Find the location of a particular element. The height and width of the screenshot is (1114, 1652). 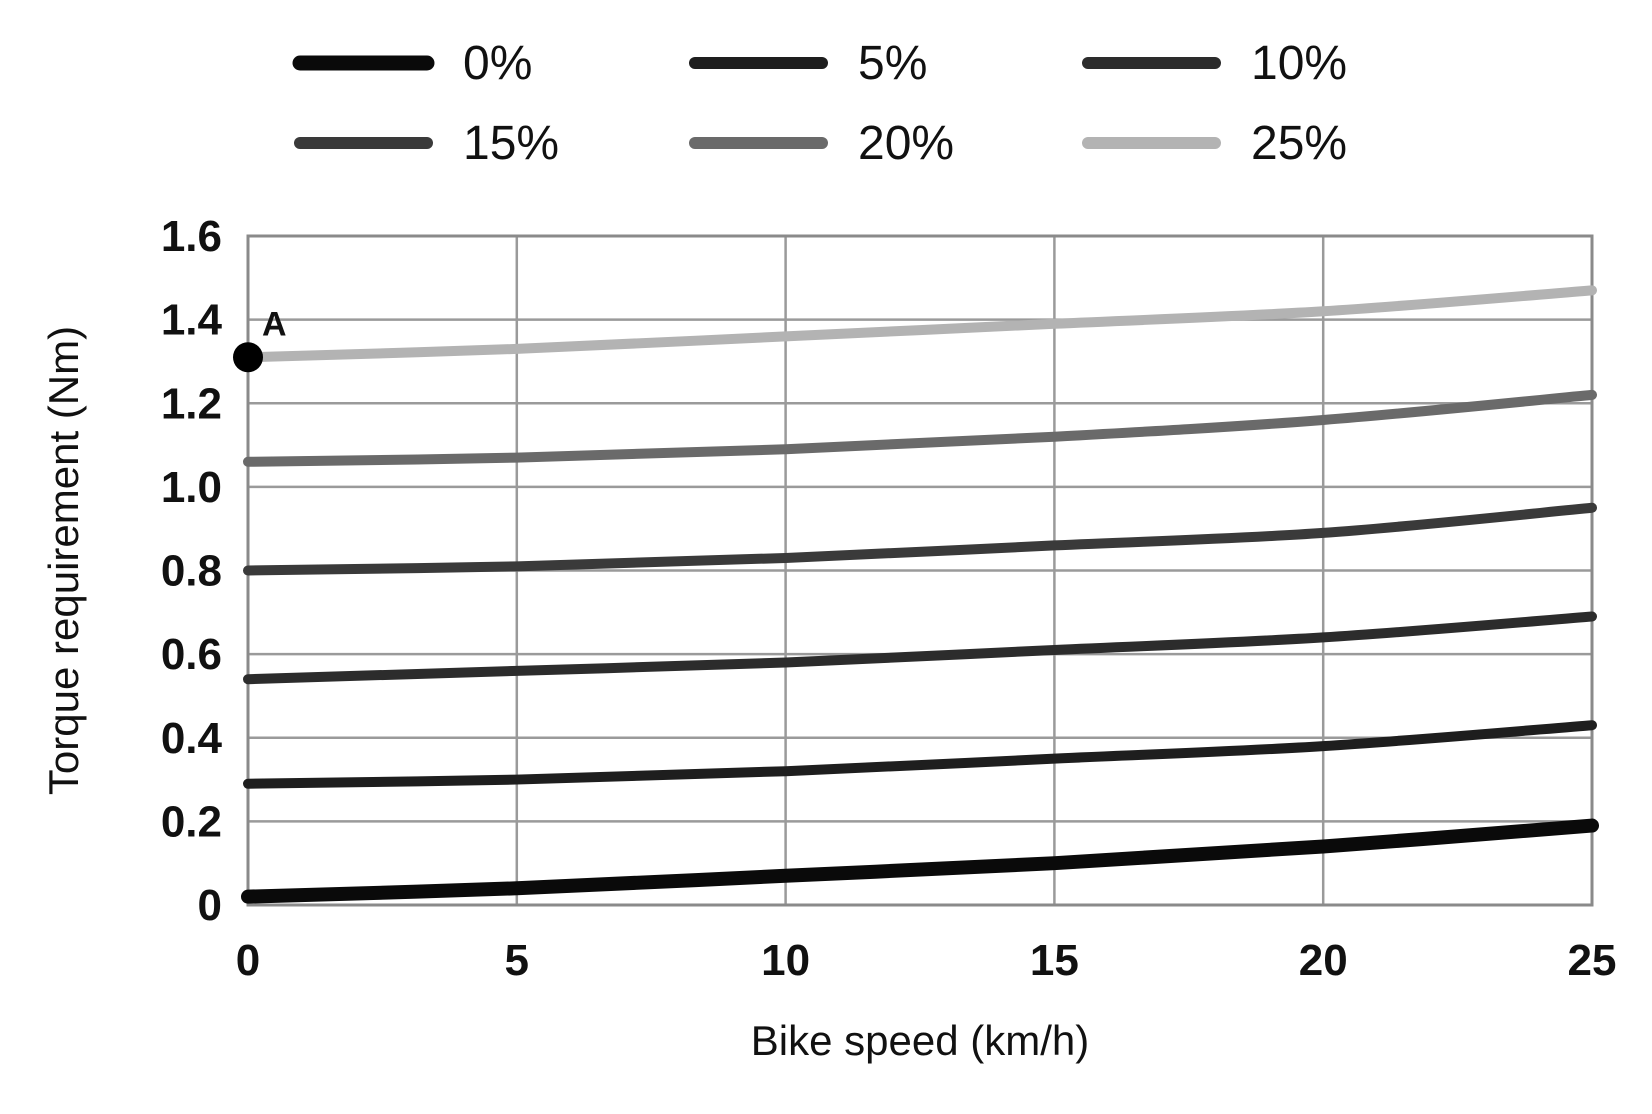

y-tick-label-1-2: 1.2 is located at coordinates (191, 403).